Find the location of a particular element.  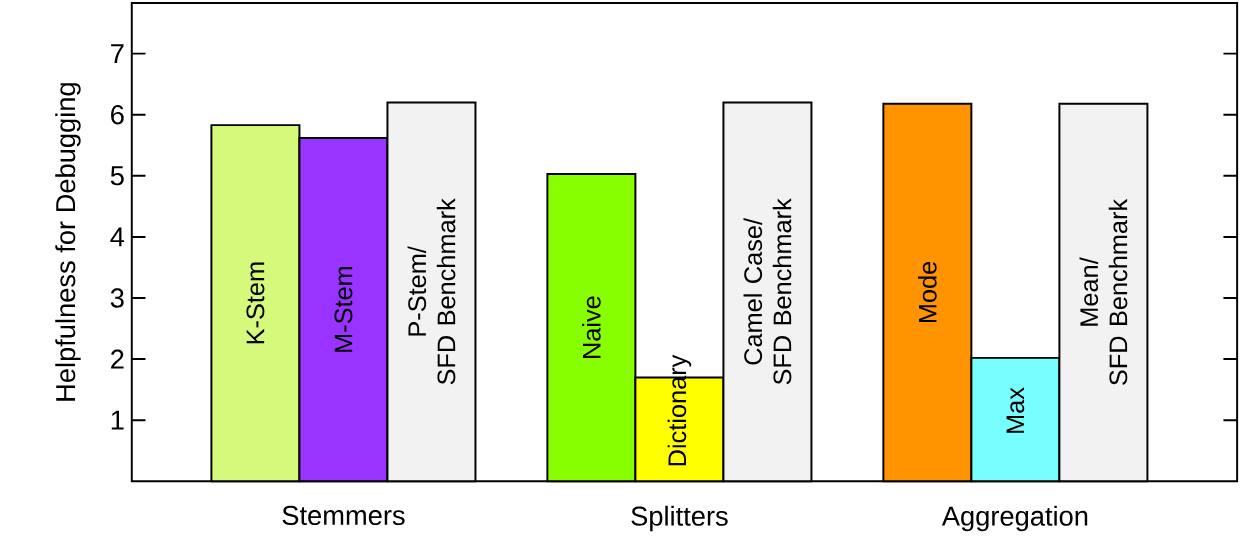

y-tick-label: 3 is located at coordinates (117, 298).